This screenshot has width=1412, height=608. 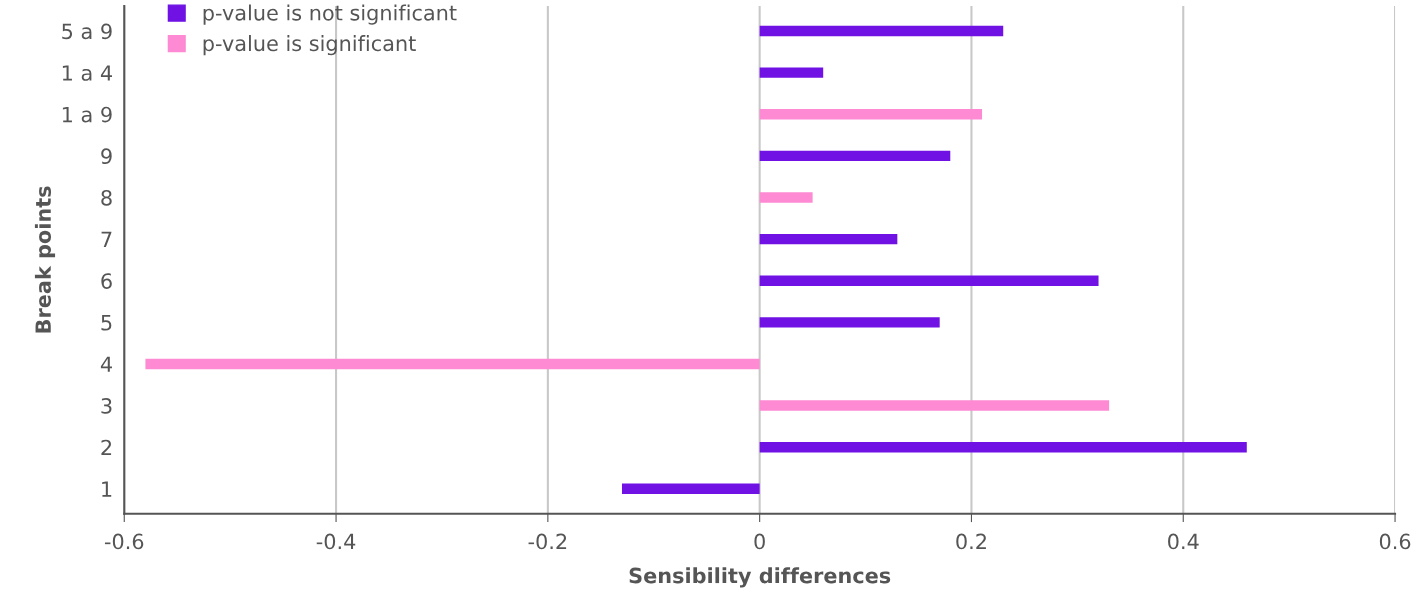 What do you see at coordinates (107, 489) in the screenshot?
I see `y-tick-label: 1` at bounding box center [107, 489].